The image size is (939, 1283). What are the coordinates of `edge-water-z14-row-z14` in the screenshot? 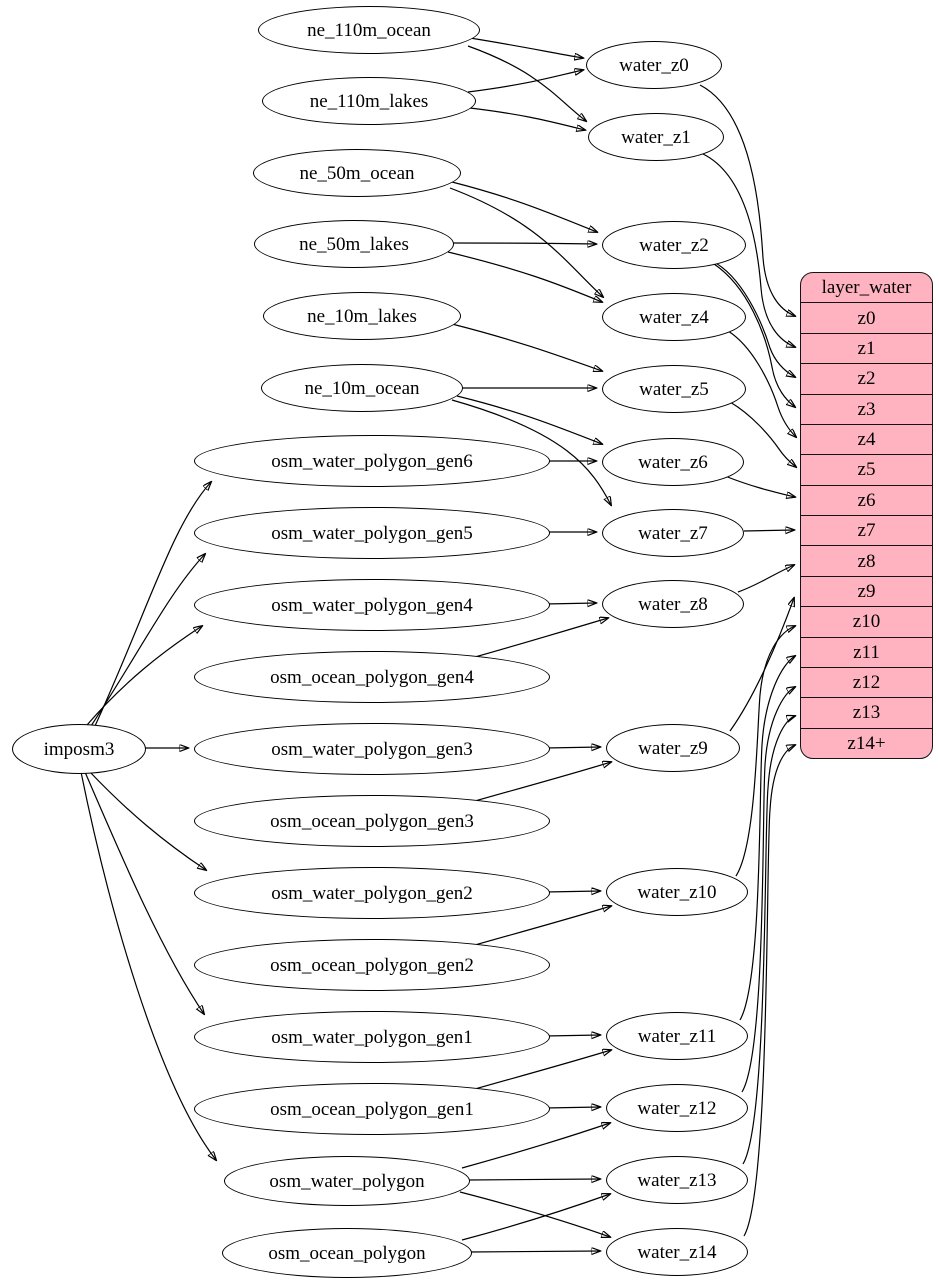 It's located at (769, 991).